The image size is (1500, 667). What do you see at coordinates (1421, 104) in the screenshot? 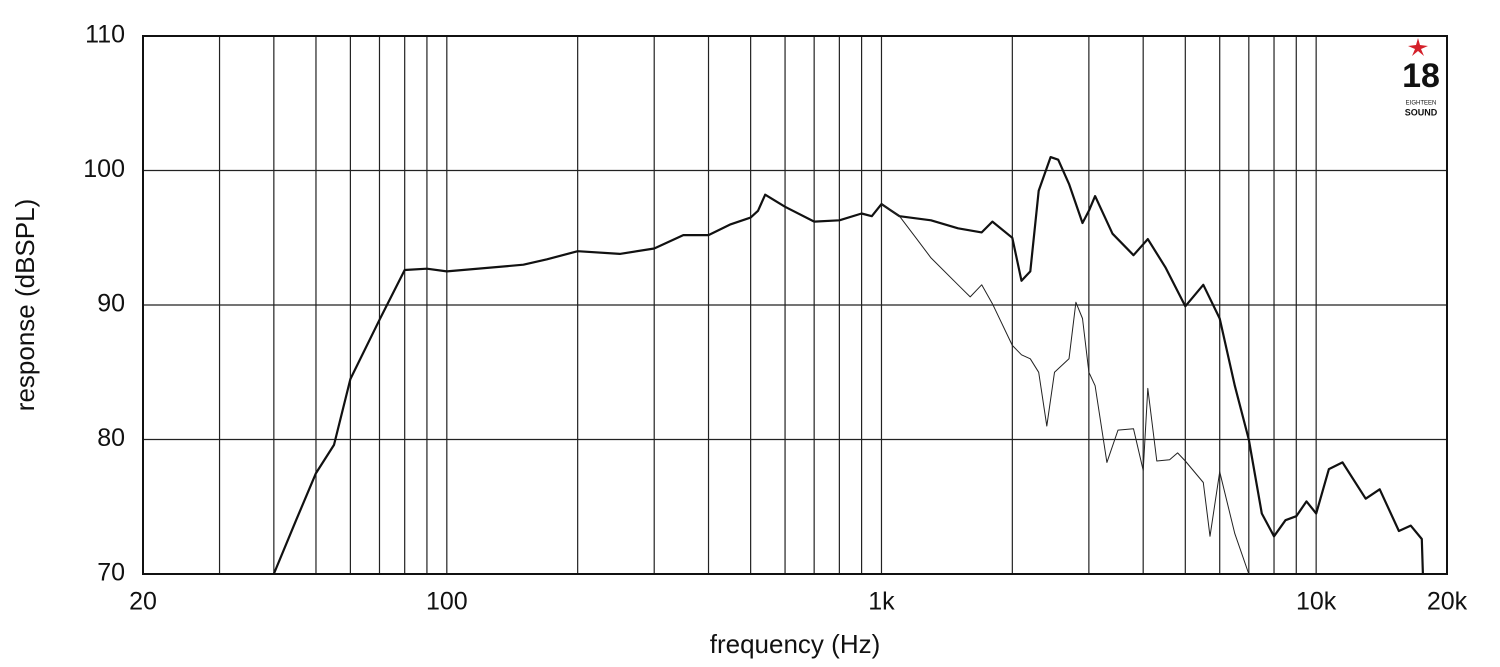
I see `logo-text: EIGHTEEN` at bounding box center [1421, 104].